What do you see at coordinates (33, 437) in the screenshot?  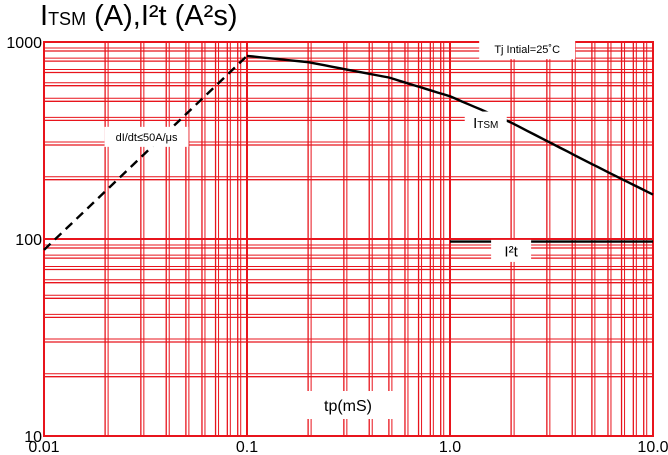 I see `y-tick-label: 10` at bounding box center [33, 437].